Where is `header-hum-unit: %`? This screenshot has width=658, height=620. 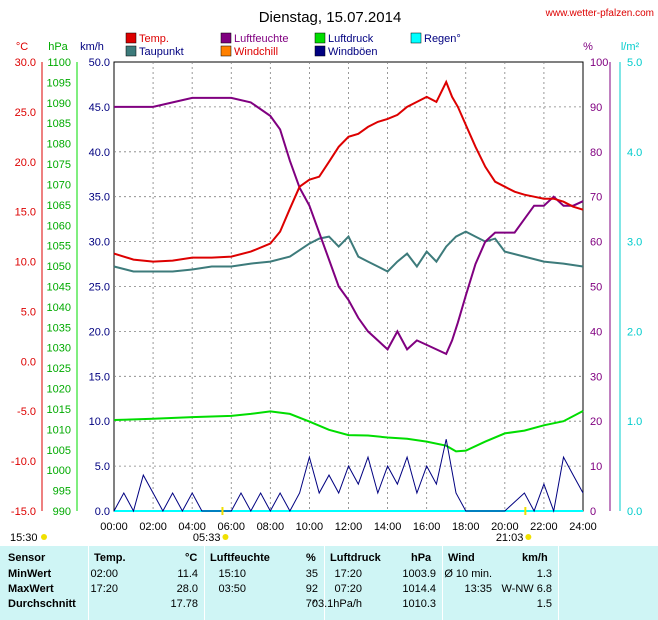 header-hum-unit: % is located at coordinates (311, 558).